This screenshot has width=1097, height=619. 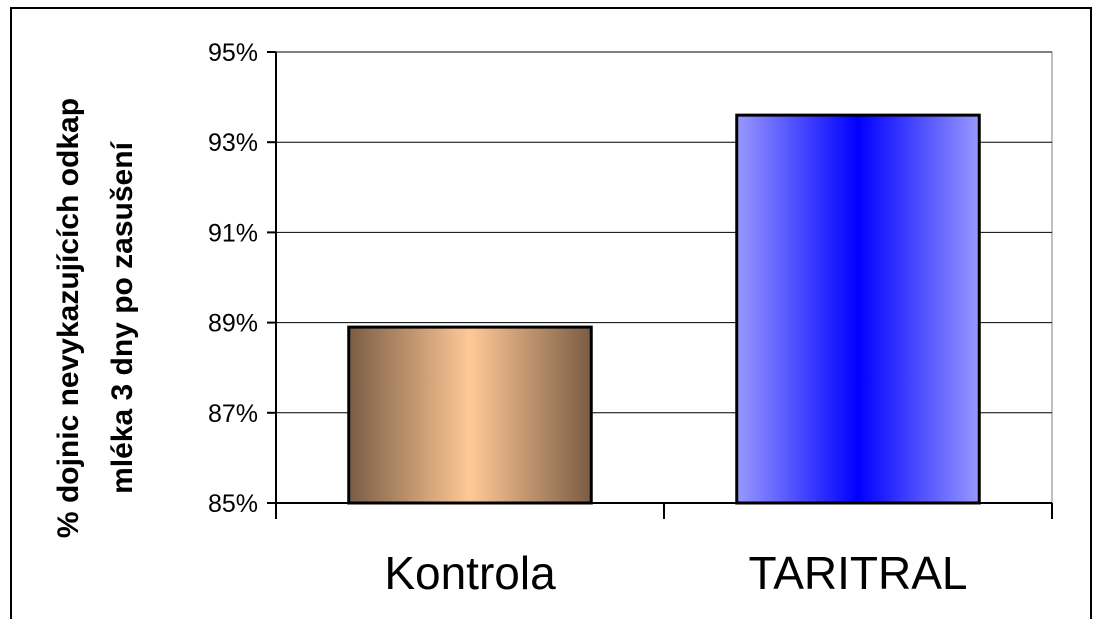 What do you see at coordinates (470, 573) in the screenshot?
I see `x-category-label: Kontrola` at bounding box center [470, 573].